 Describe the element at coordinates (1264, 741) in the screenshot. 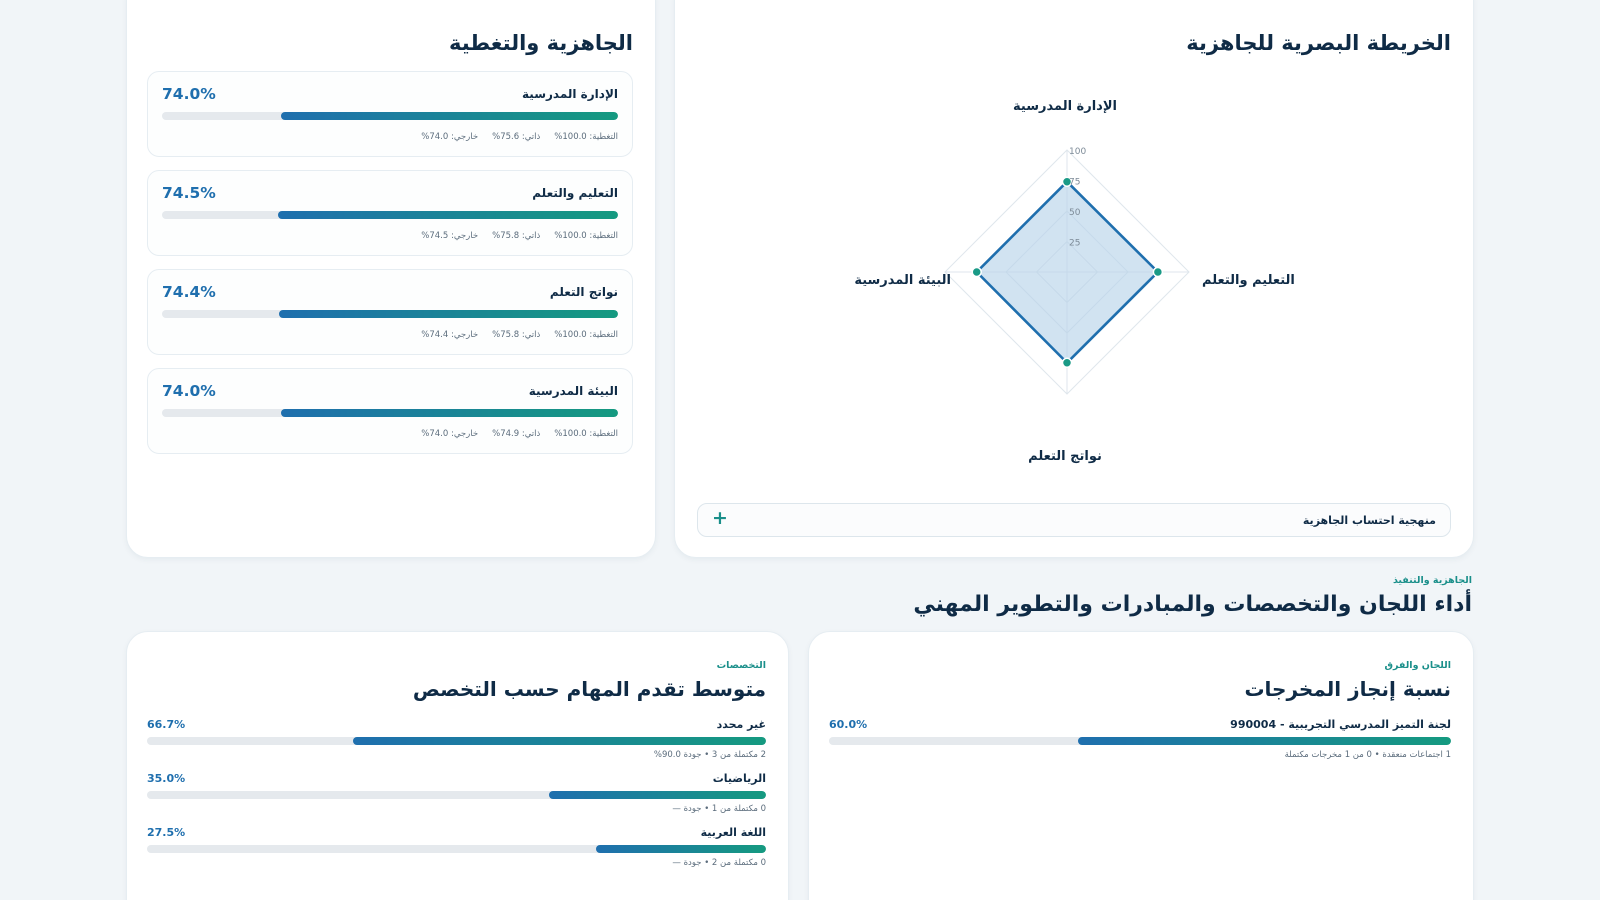

I see `committee-bar-fill` at that location.